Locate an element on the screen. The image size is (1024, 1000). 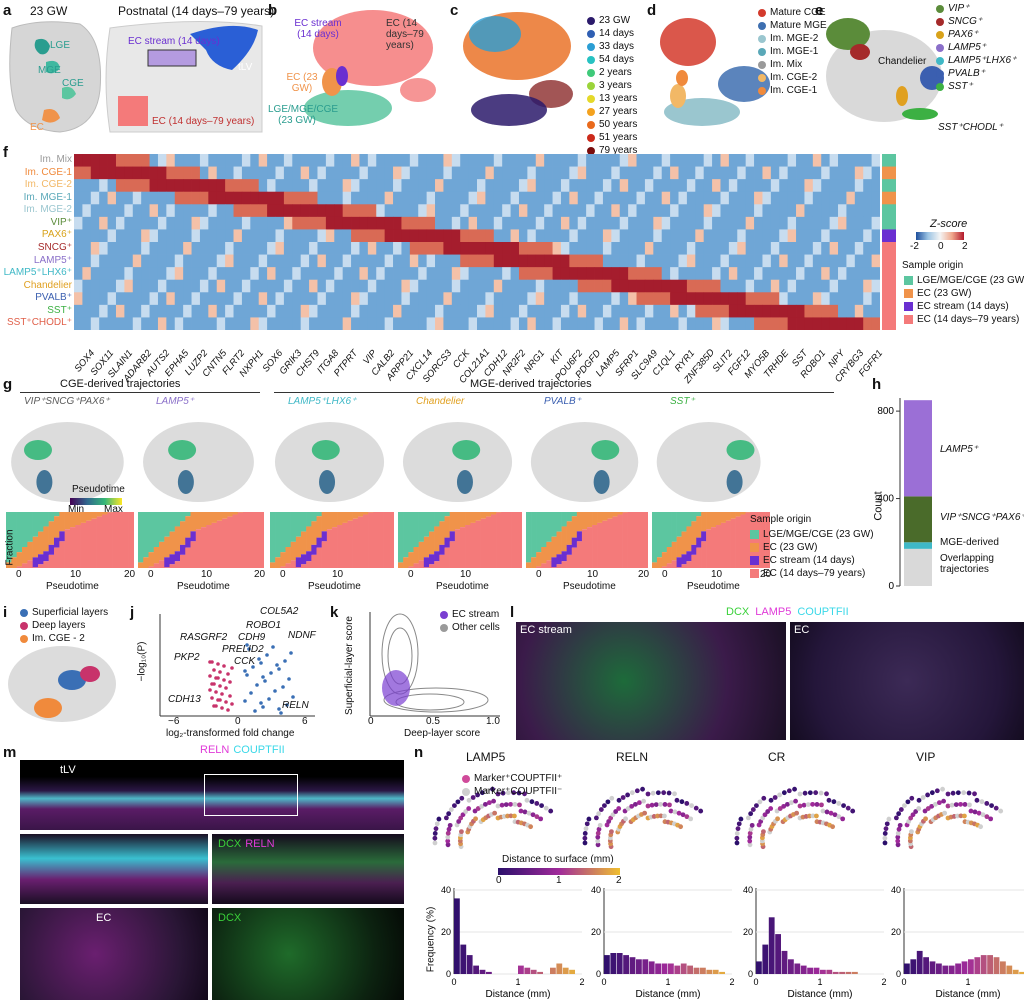
j-xlabel: log₂-transformed fold change is located at coordinates (230, 733).